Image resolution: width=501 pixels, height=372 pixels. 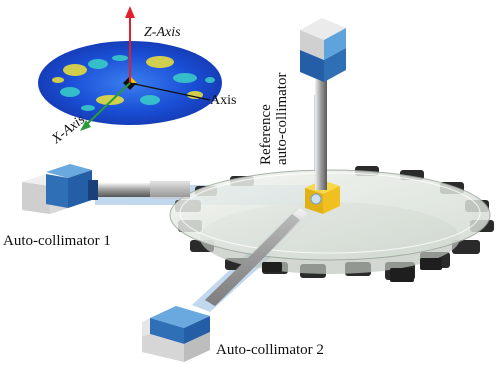 What do you see at coordinates (105, 106) in the screenshot?
I see `x-axis-arrow` at bounding box center [105, 106].